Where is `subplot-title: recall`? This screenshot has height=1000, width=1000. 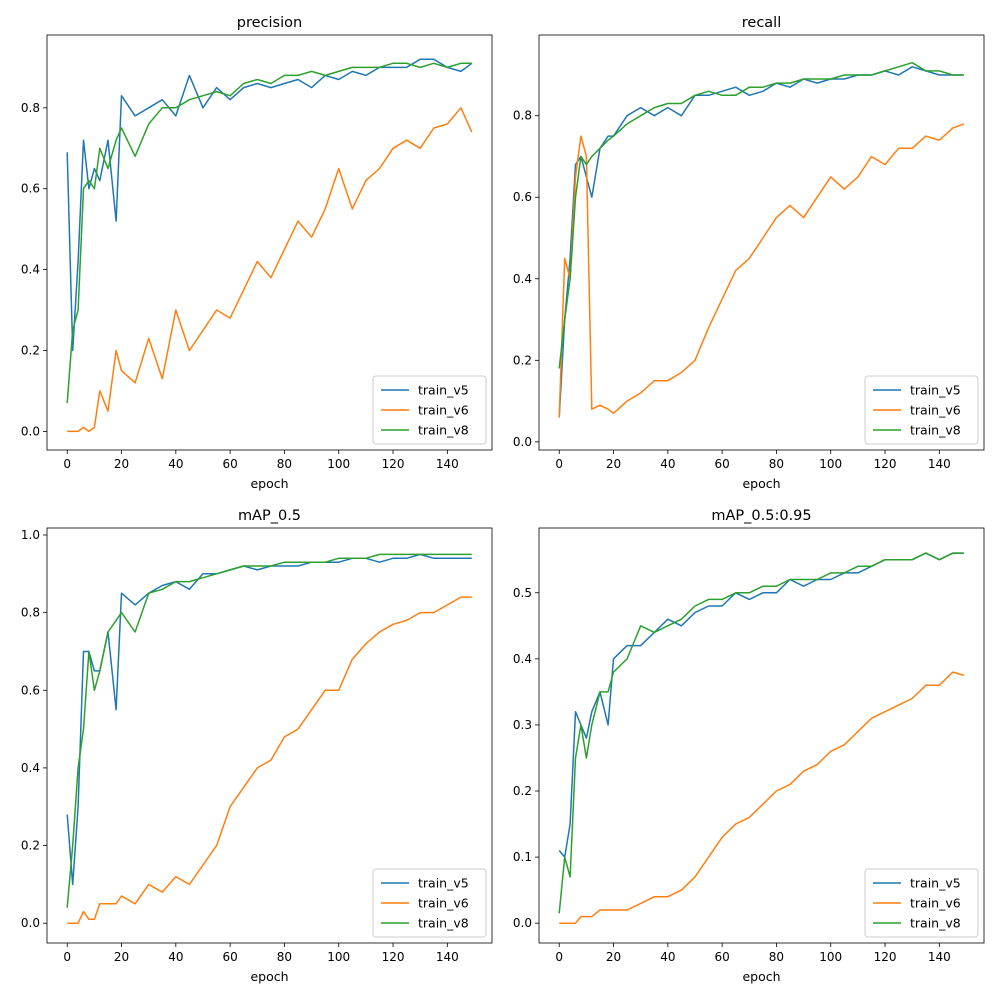
subplot-title: recall is located at coordinates (761, 23).